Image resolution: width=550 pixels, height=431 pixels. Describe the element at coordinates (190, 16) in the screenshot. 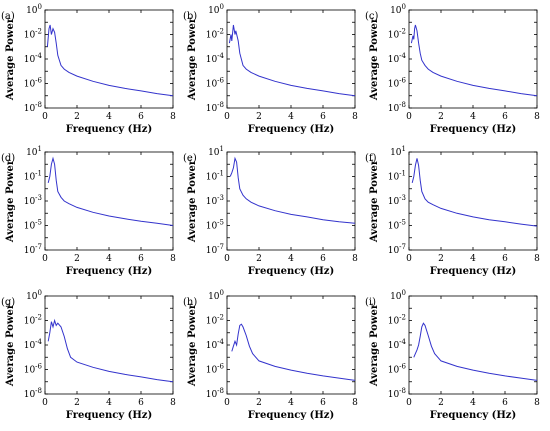

I see `panel-label: (b)` at that location.